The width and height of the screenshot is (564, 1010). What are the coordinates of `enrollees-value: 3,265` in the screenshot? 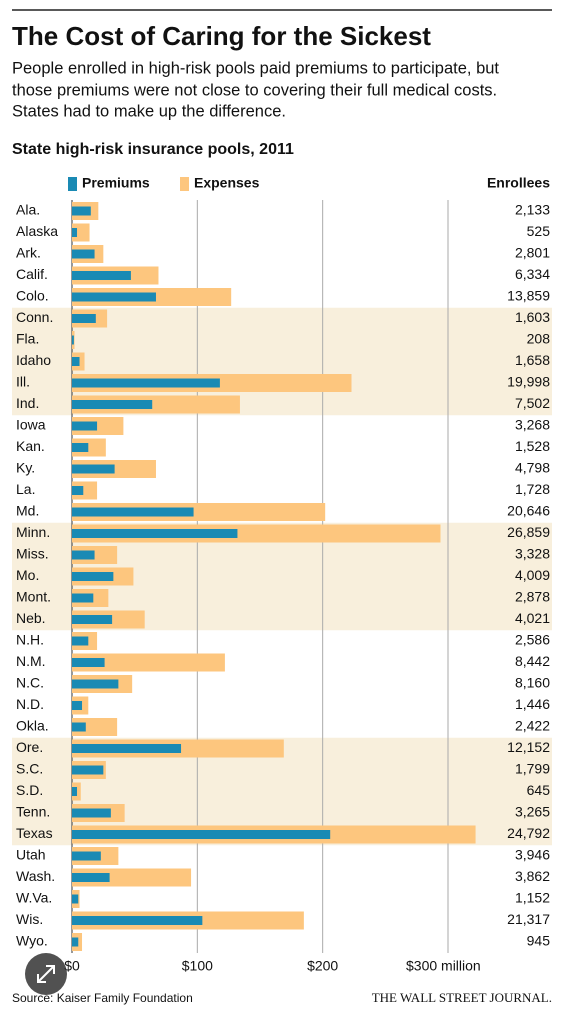 It's located at (532, 812).